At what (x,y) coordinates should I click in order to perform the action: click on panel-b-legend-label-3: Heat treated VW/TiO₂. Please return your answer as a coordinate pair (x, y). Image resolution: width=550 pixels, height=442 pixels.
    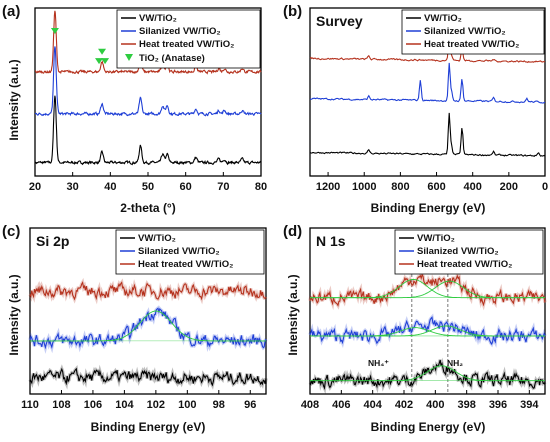
    Looking at the image, I should click on (471, 44).